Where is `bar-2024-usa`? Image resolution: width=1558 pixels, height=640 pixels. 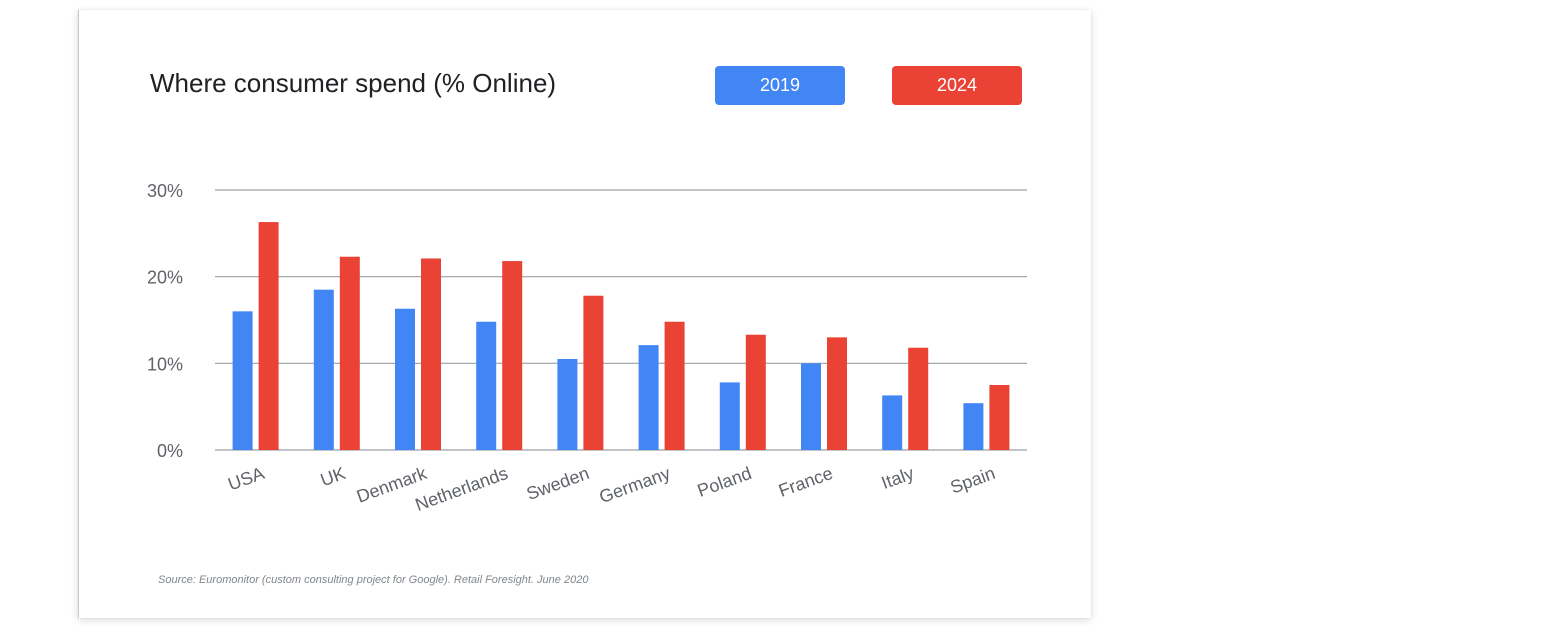
bar-2024-usa is located at coordinates (268, 336).